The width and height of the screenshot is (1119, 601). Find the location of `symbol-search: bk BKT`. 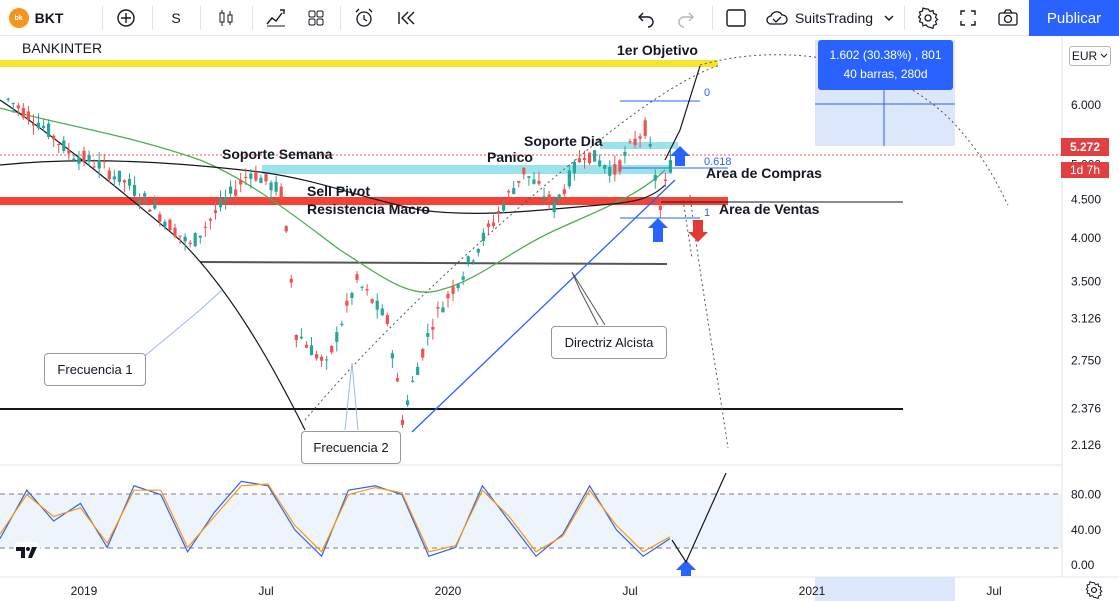

symbol-search: bk BKT is located at coordinates (36, 18).